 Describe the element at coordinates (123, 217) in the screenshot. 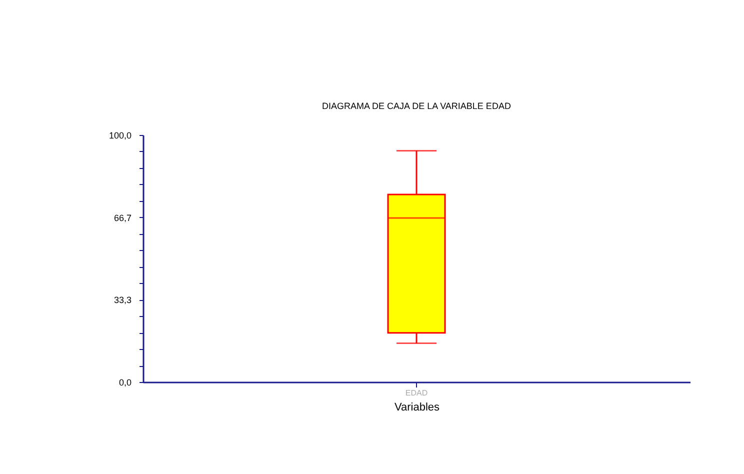

I see `y-tick-label: 66,7` at that location.